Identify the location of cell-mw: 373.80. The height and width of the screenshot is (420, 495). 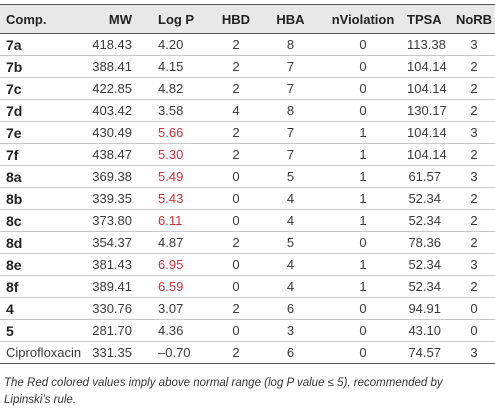
(112, 220).